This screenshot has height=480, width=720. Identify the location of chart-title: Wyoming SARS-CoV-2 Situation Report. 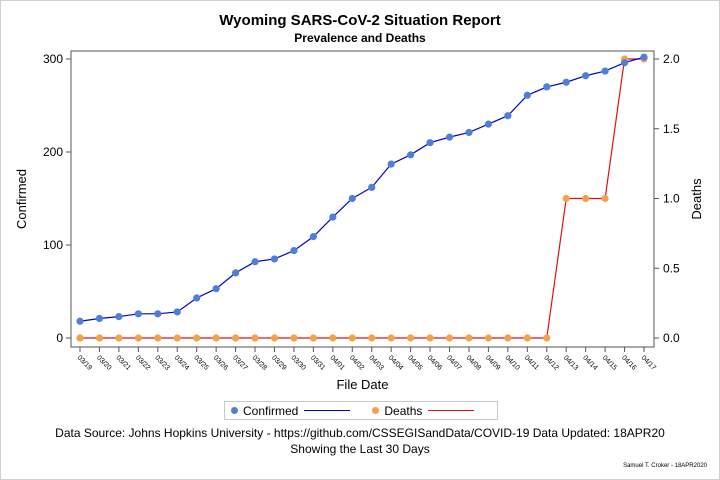
(360, 20).